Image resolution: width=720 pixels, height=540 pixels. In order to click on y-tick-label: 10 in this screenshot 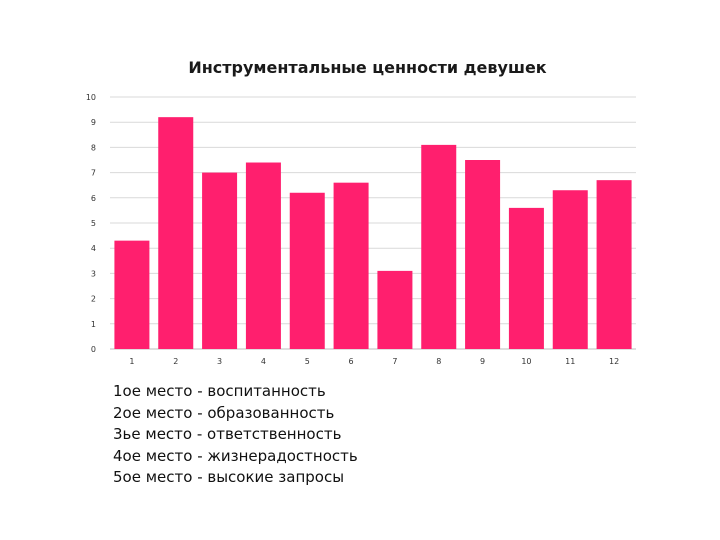, I will do `click(91, 97)`.